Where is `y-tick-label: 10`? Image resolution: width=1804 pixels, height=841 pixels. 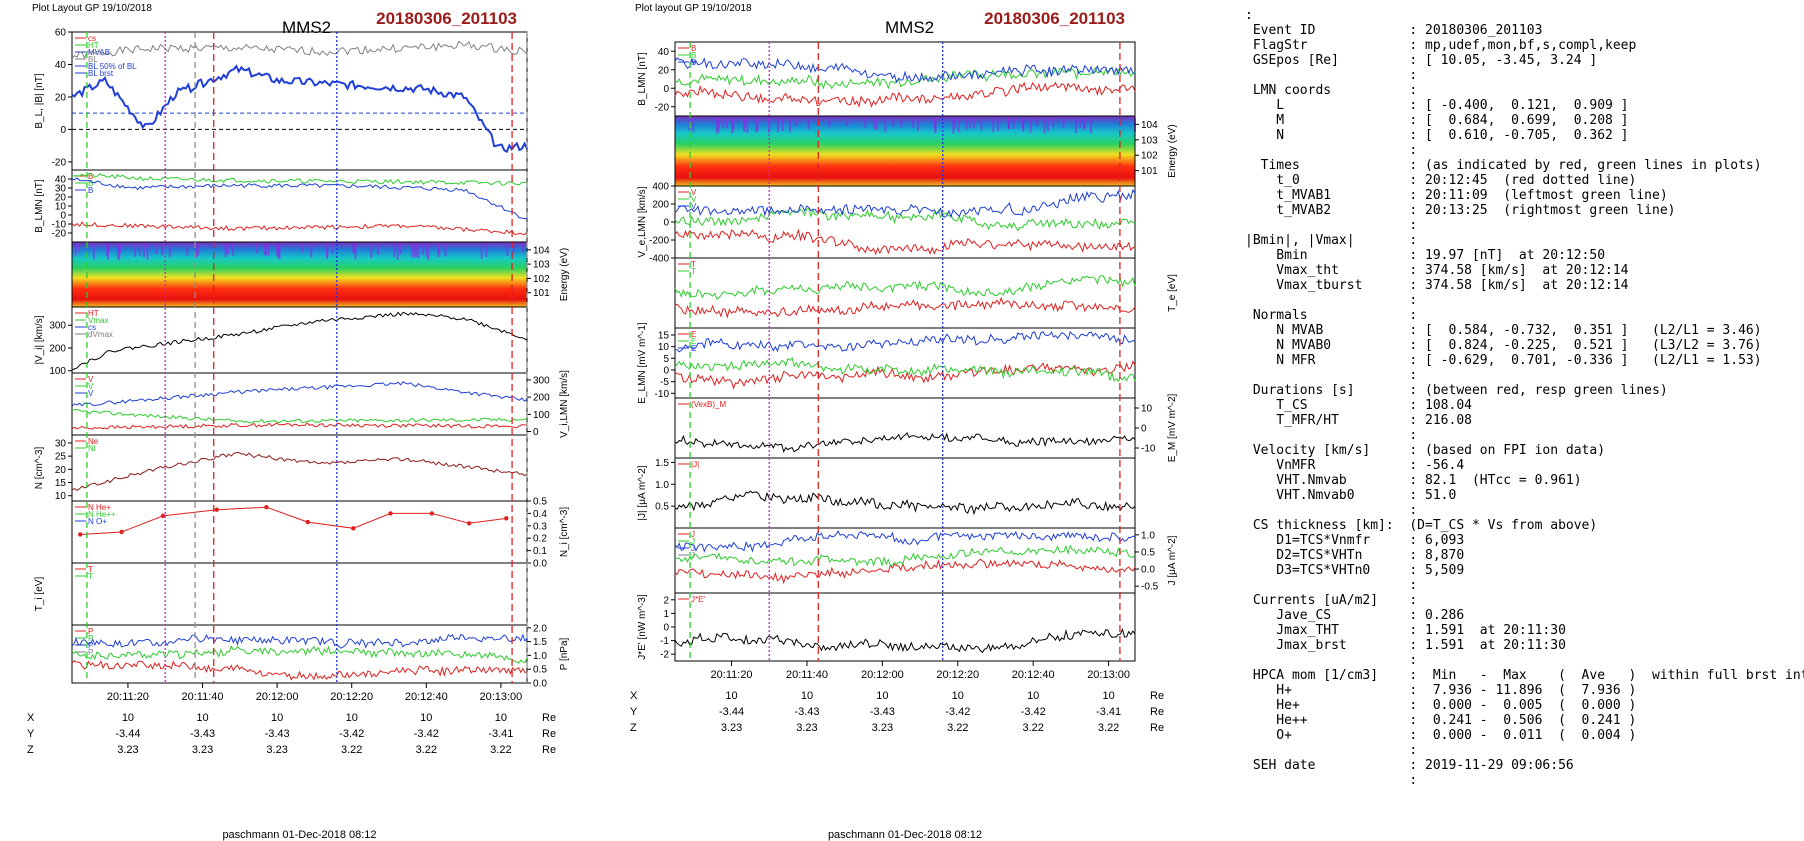
y-tick-label: 10 is located at coordinates (1147, 409).